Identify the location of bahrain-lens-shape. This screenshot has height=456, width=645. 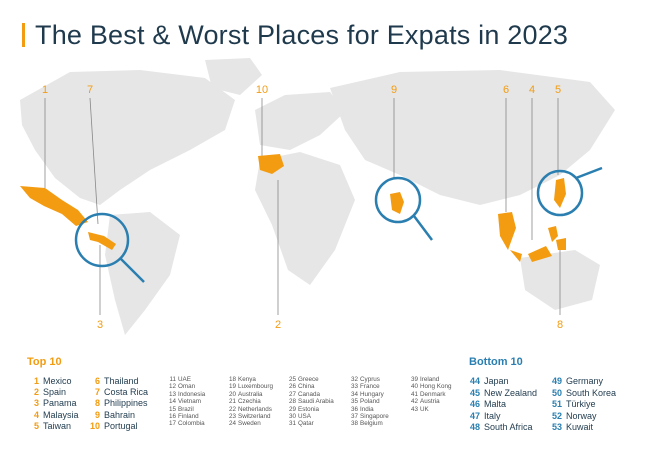
(397, 203).